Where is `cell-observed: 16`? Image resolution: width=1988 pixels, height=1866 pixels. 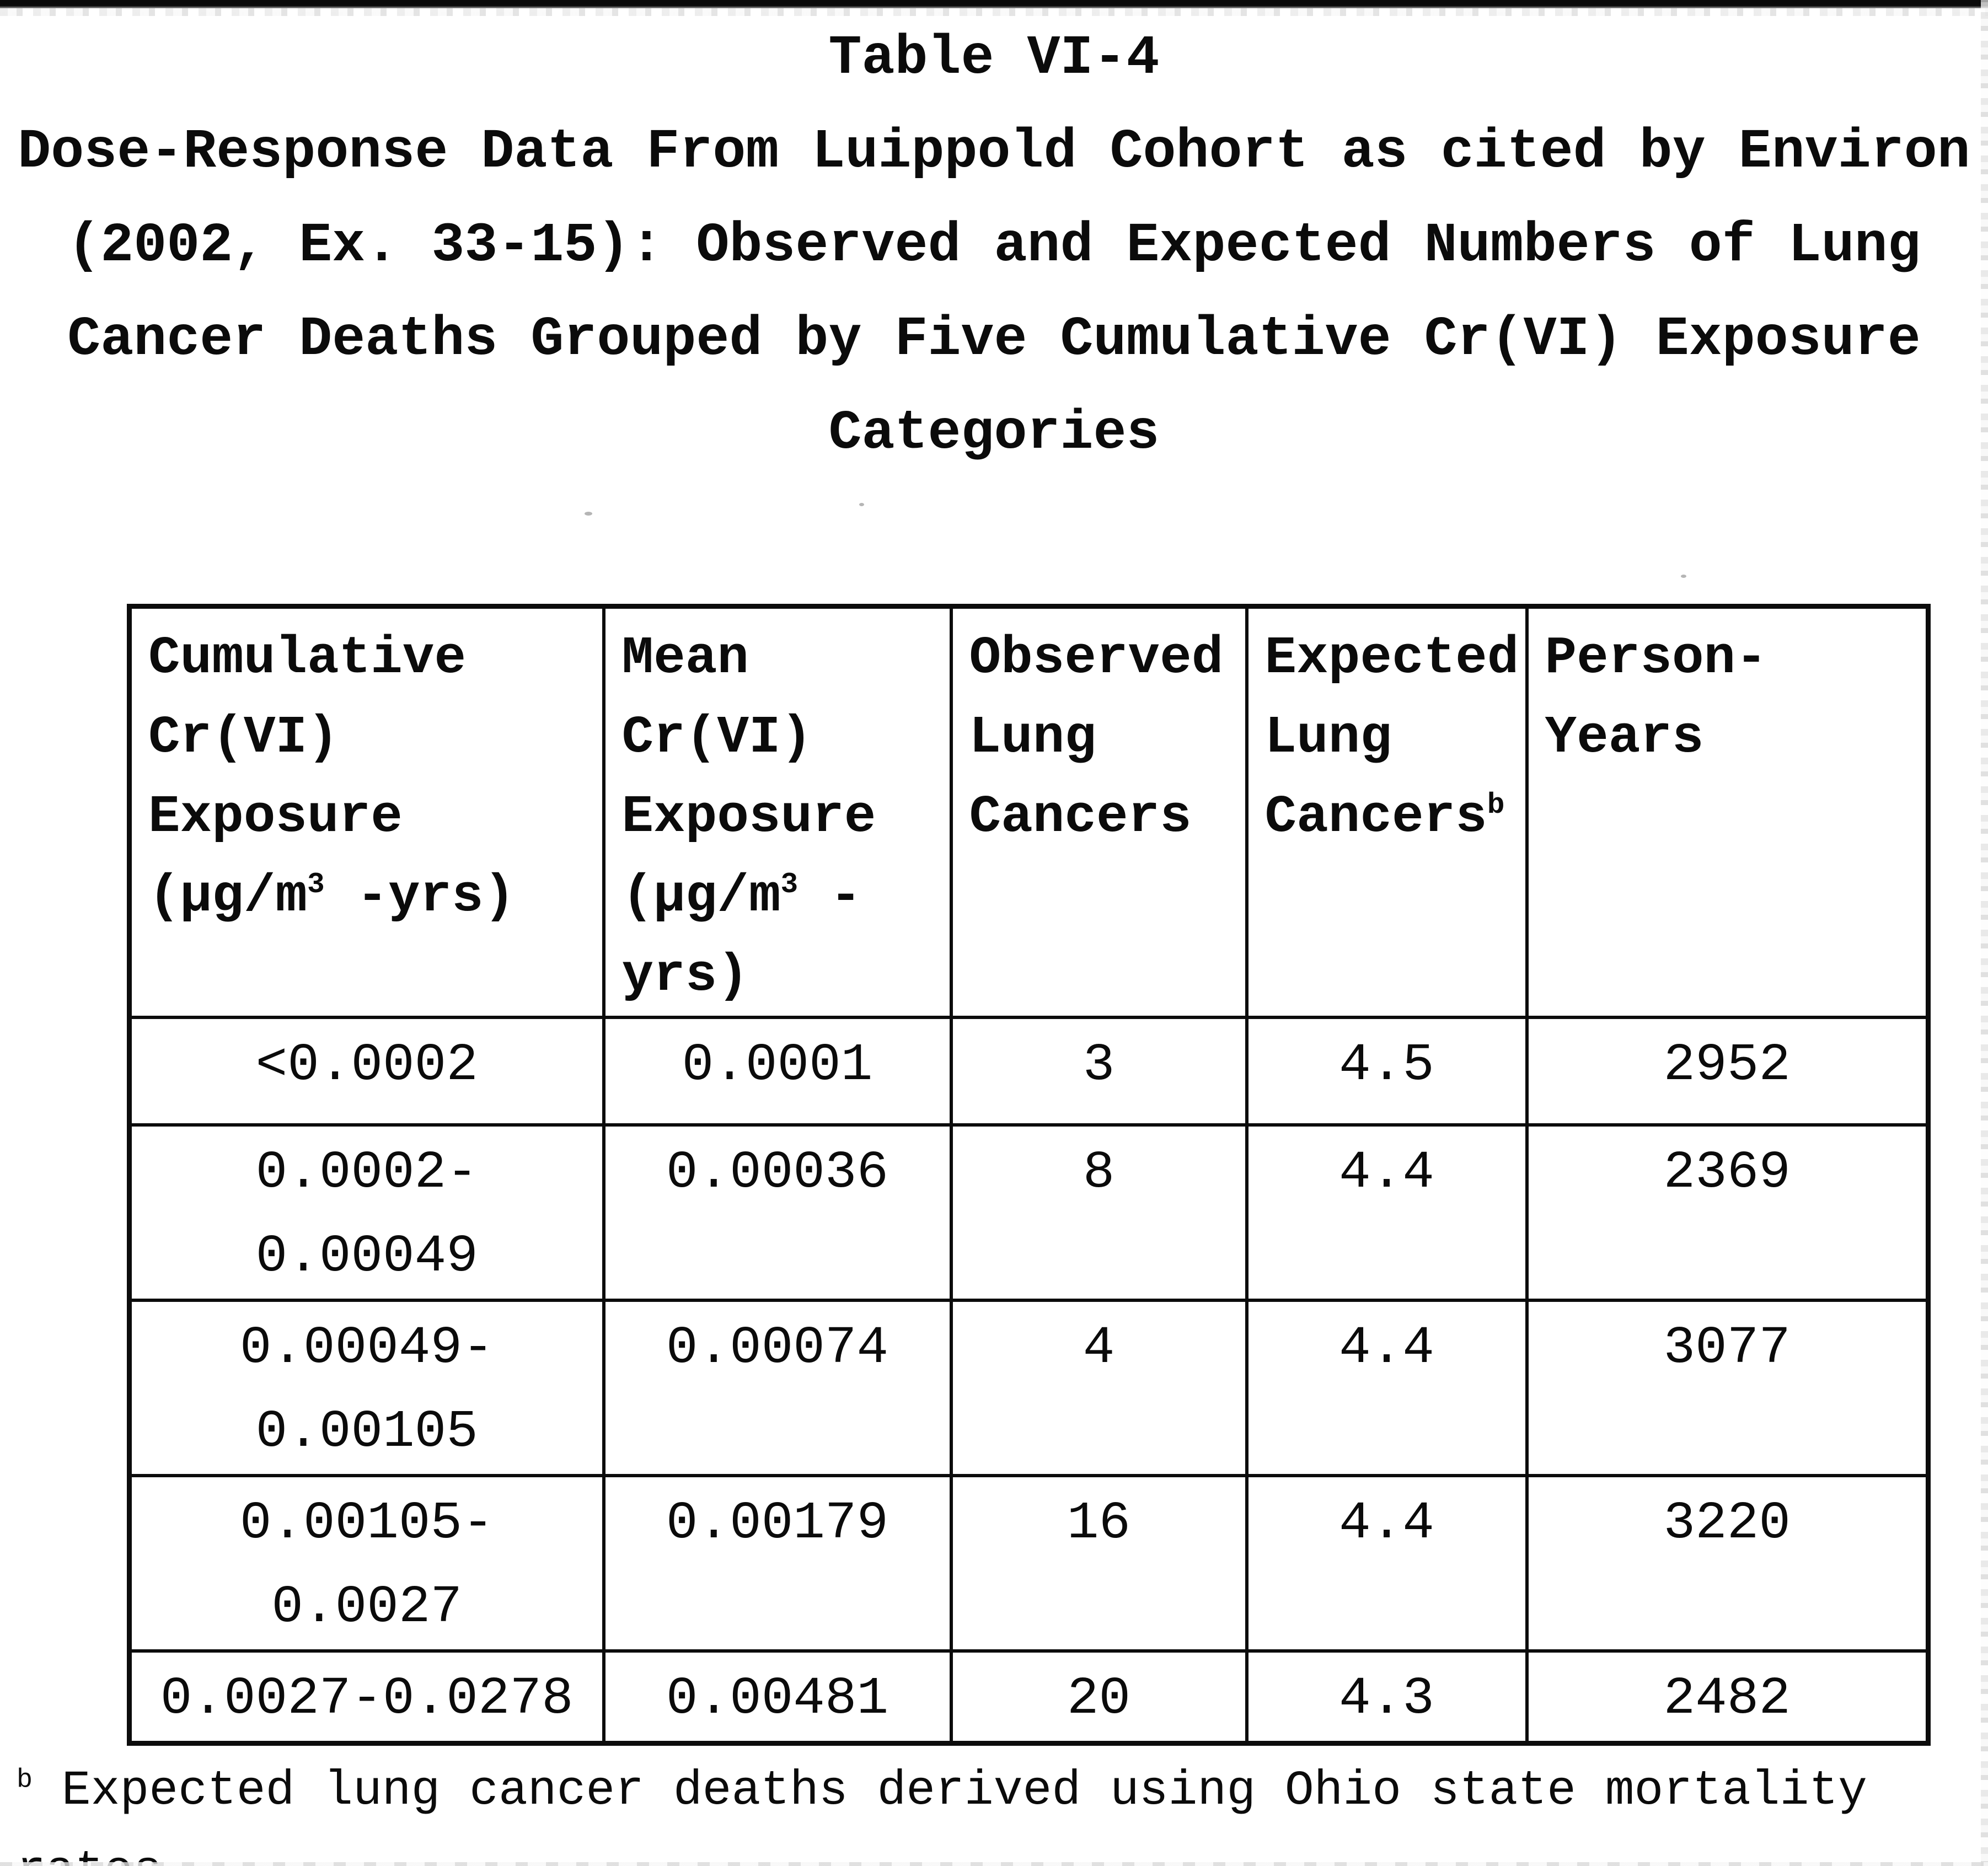 cell-observed: 16 is located at coordinates (1098, 1564).